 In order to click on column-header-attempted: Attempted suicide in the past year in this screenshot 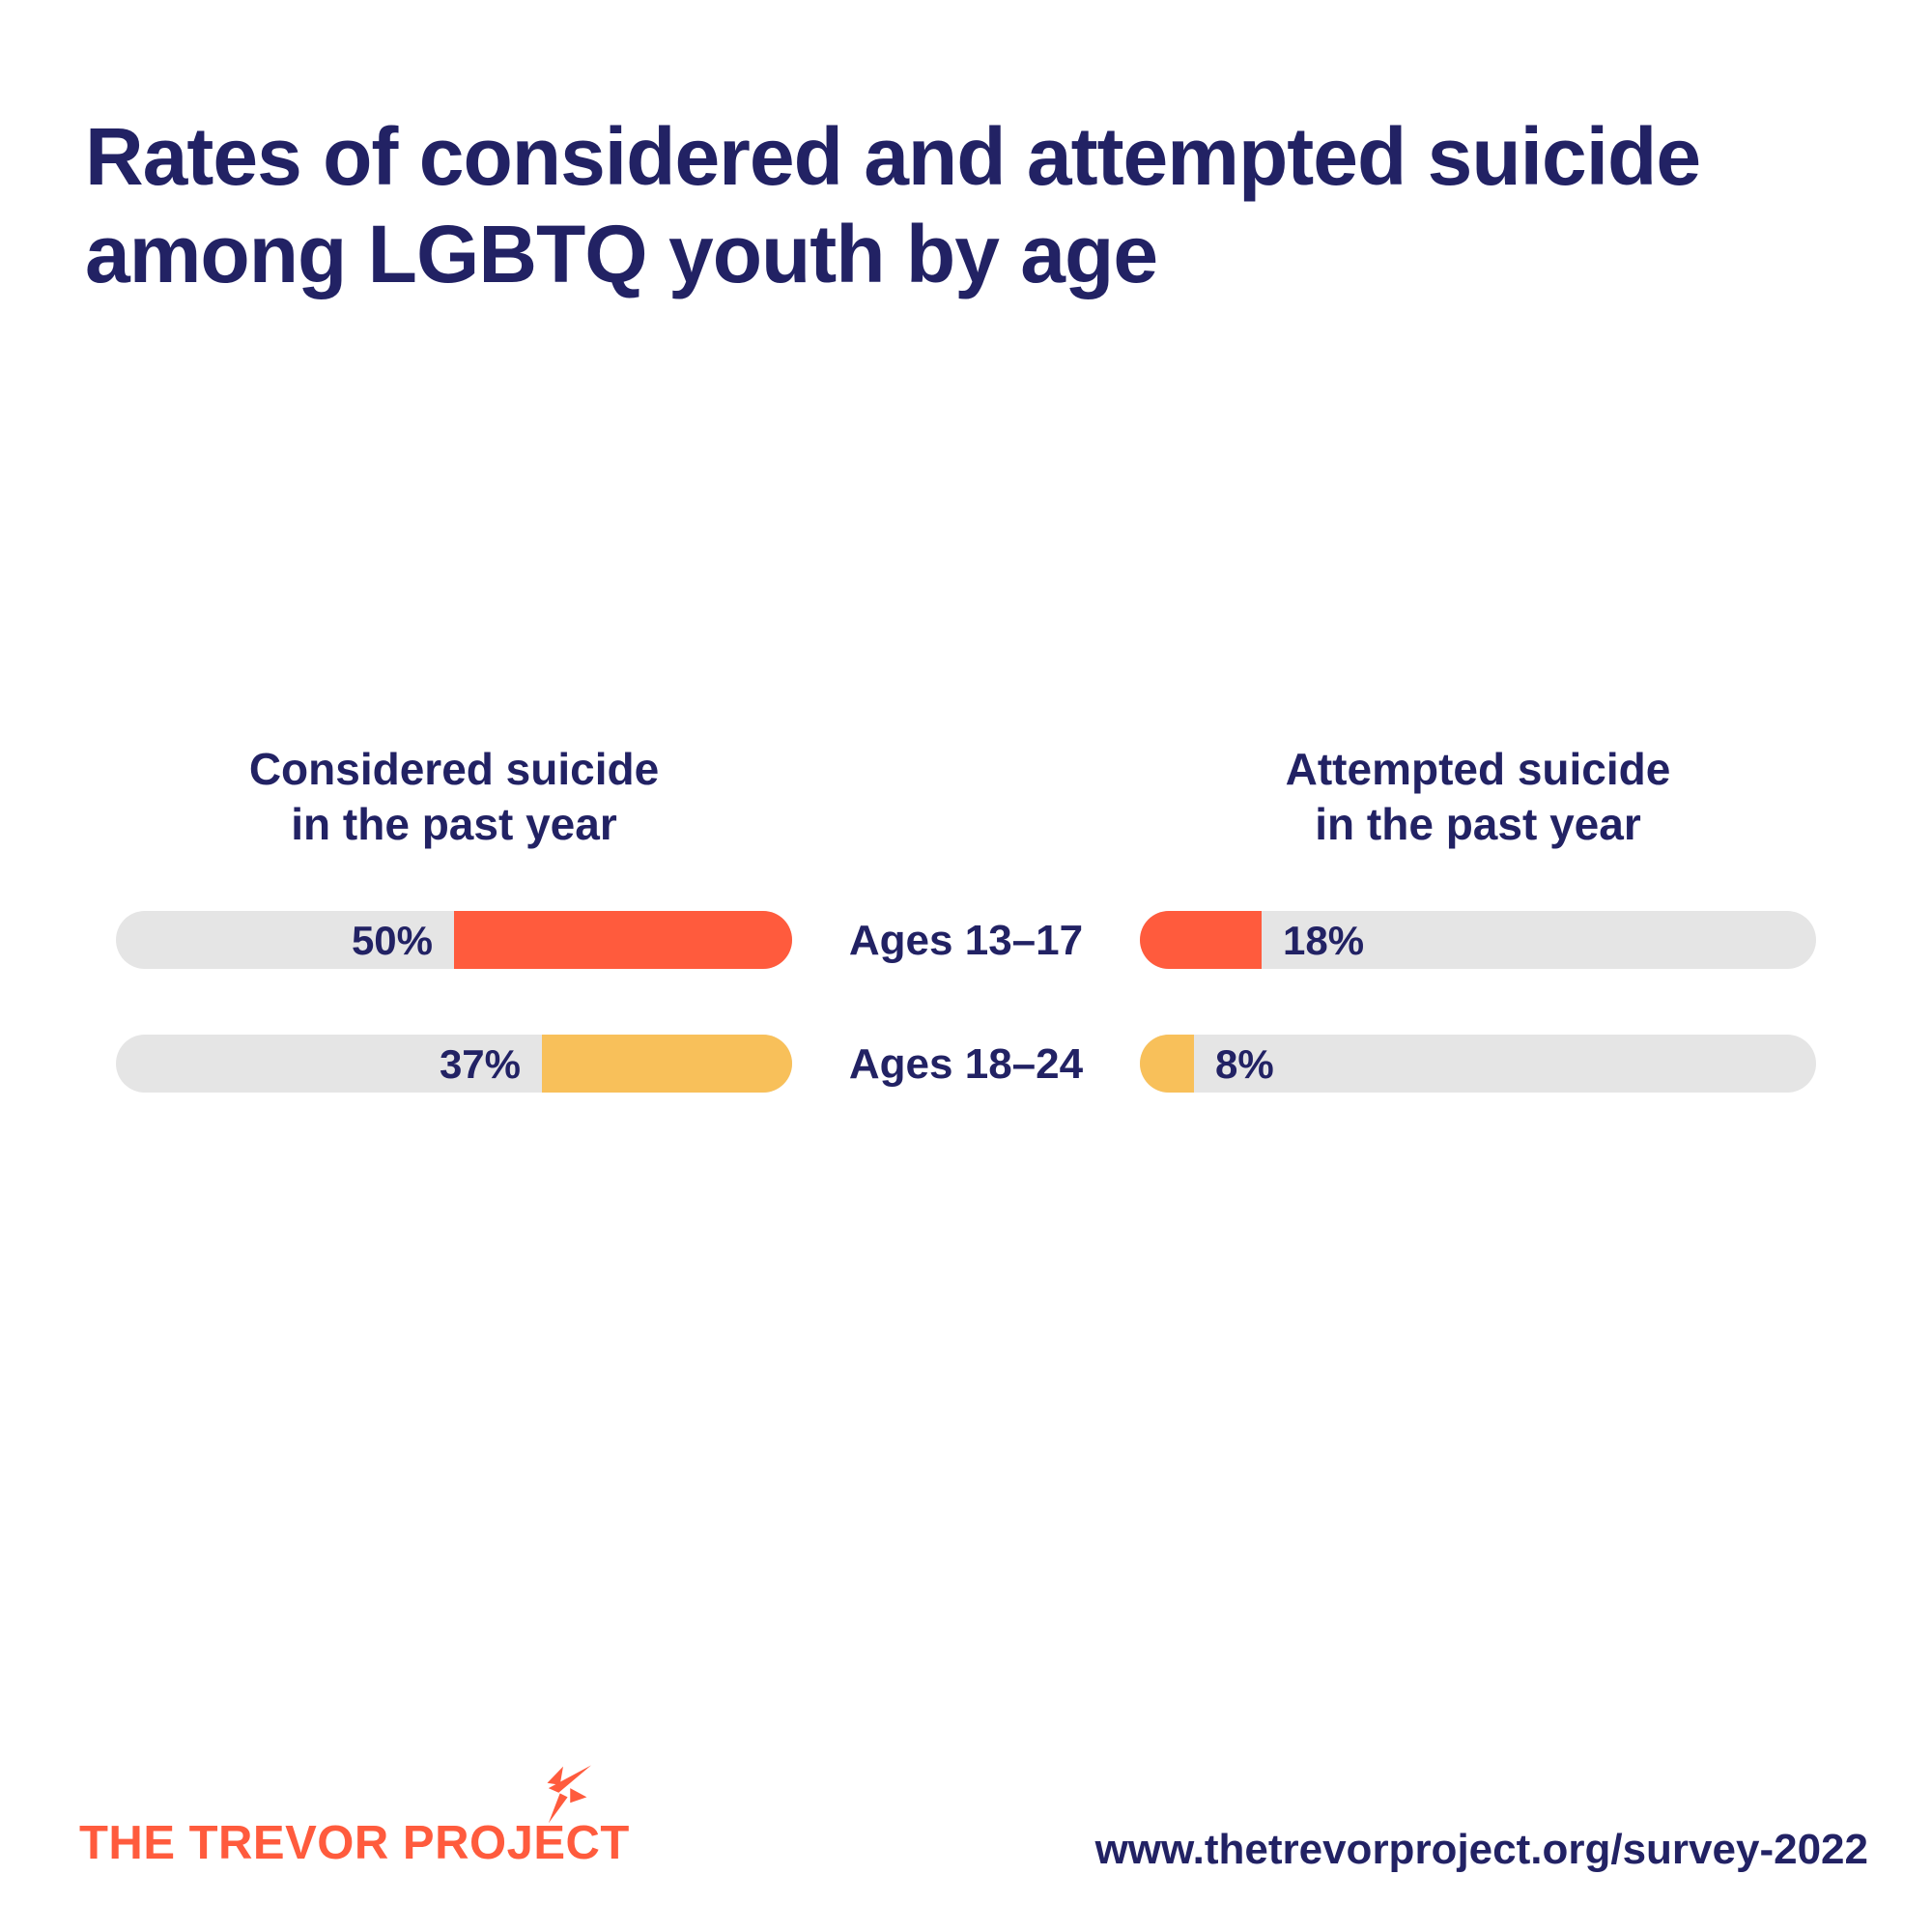, I will do `click(1478, 797)`.